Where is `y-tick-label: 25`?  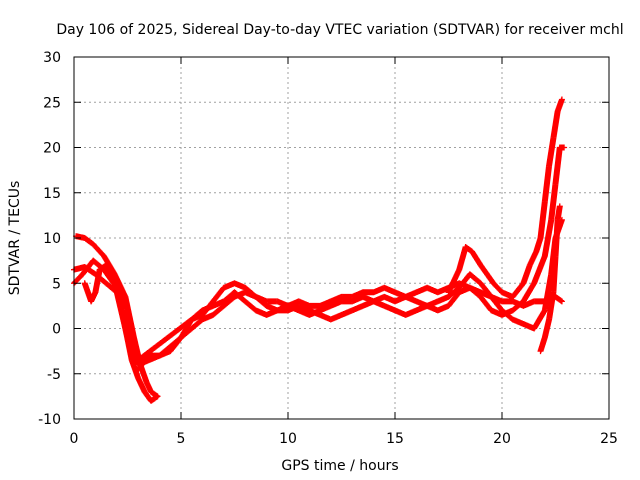 y-tick-label: 25 is located at coordinates (52, 103).